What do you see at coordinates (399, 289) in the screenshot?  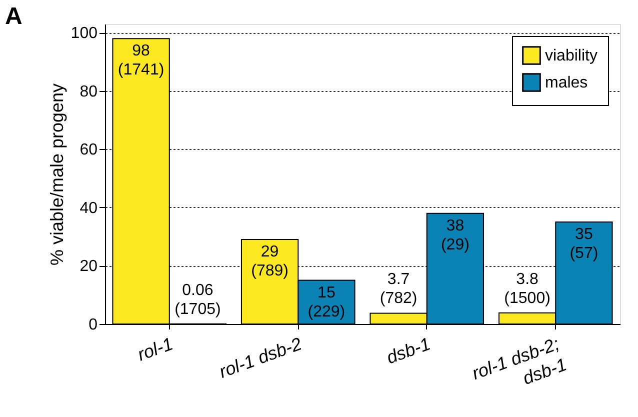 I see `data-label: 3.7 (782)` at bounding box center [399, 289].